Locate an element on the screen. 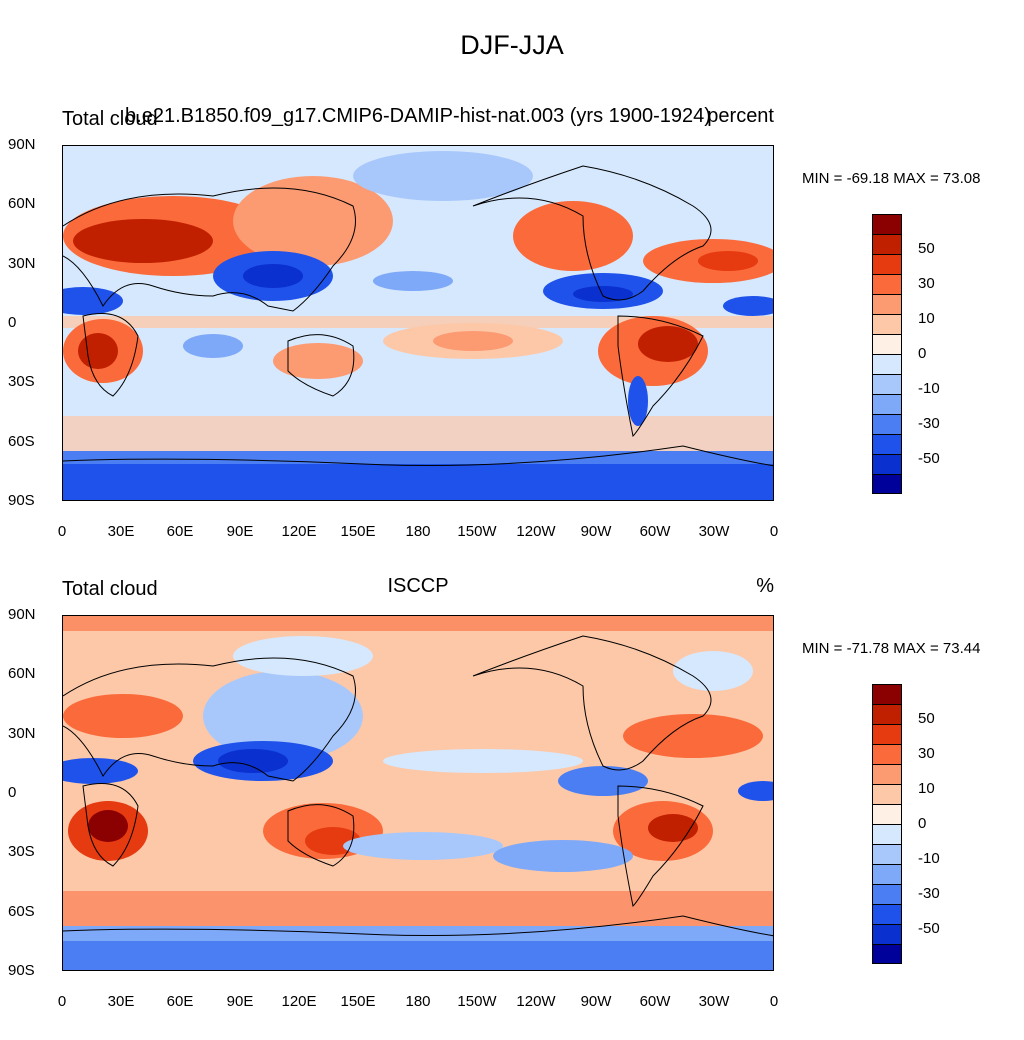 This screenshot has width=1024, height=1040. panel-units-label: percent is located at coordinates (740, 116).